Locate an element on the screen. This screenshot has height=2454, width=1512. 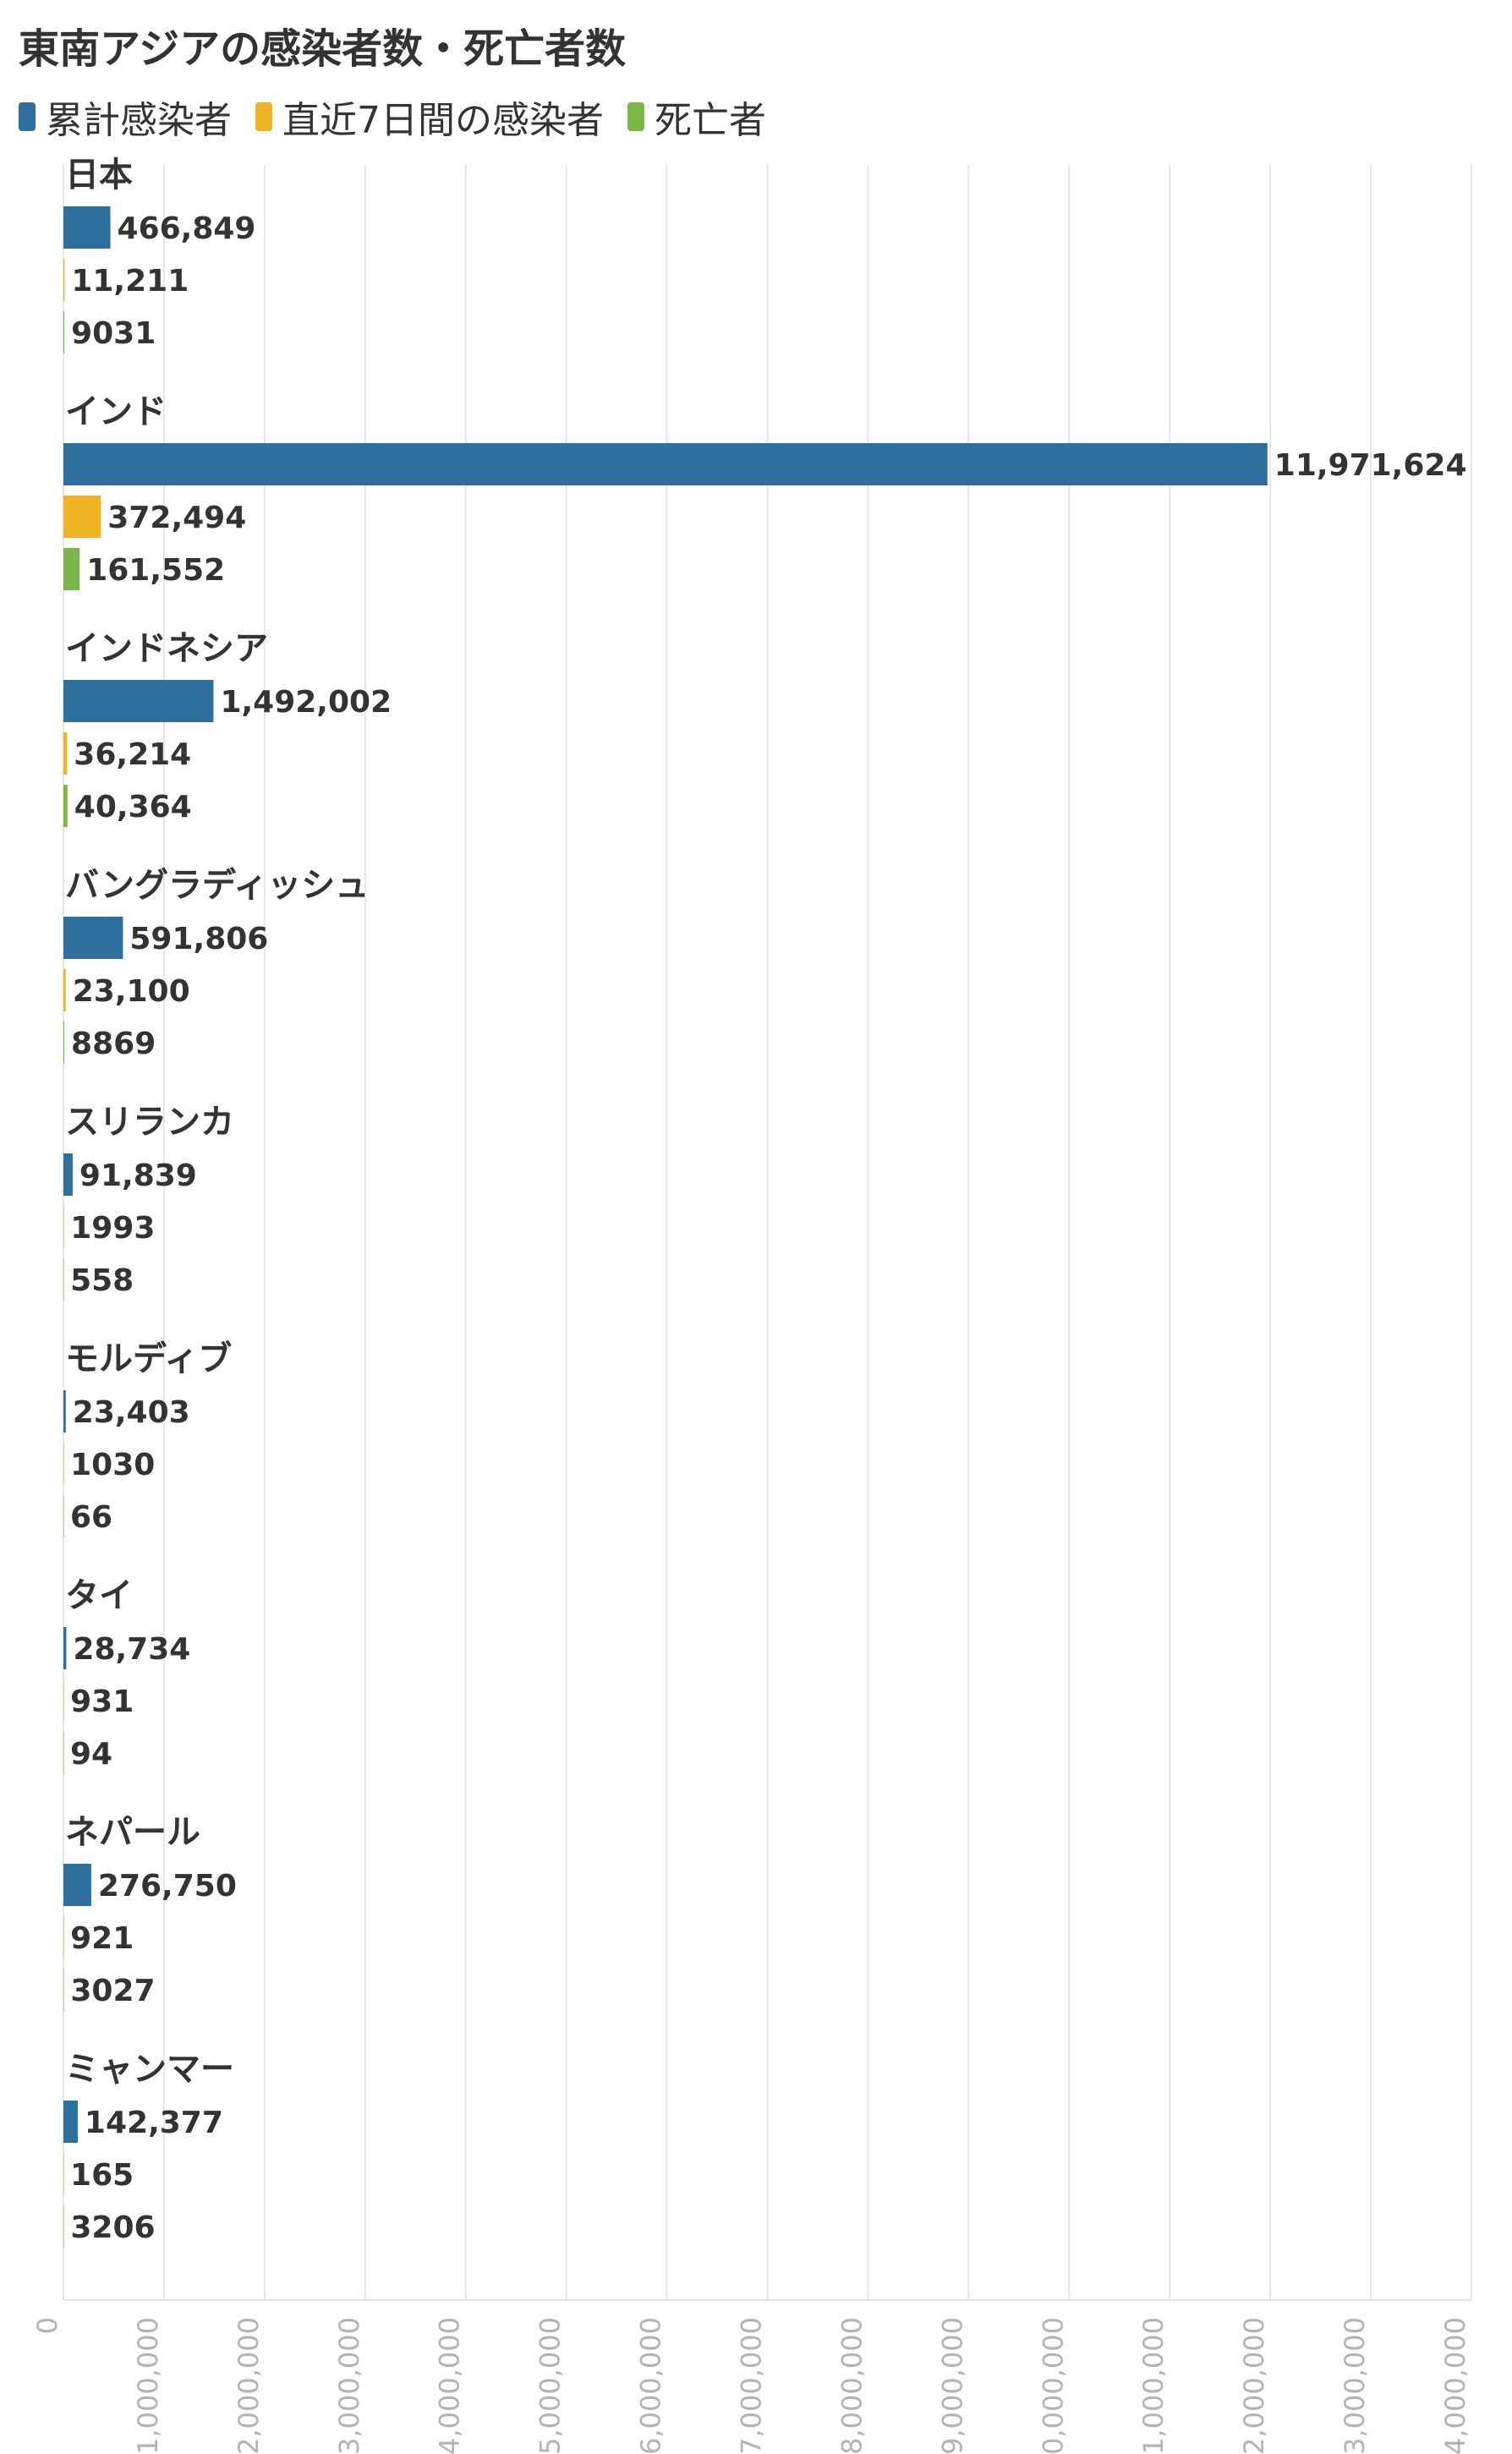
category-label-8: ミャンマー is located at coordinates (149, 2069).